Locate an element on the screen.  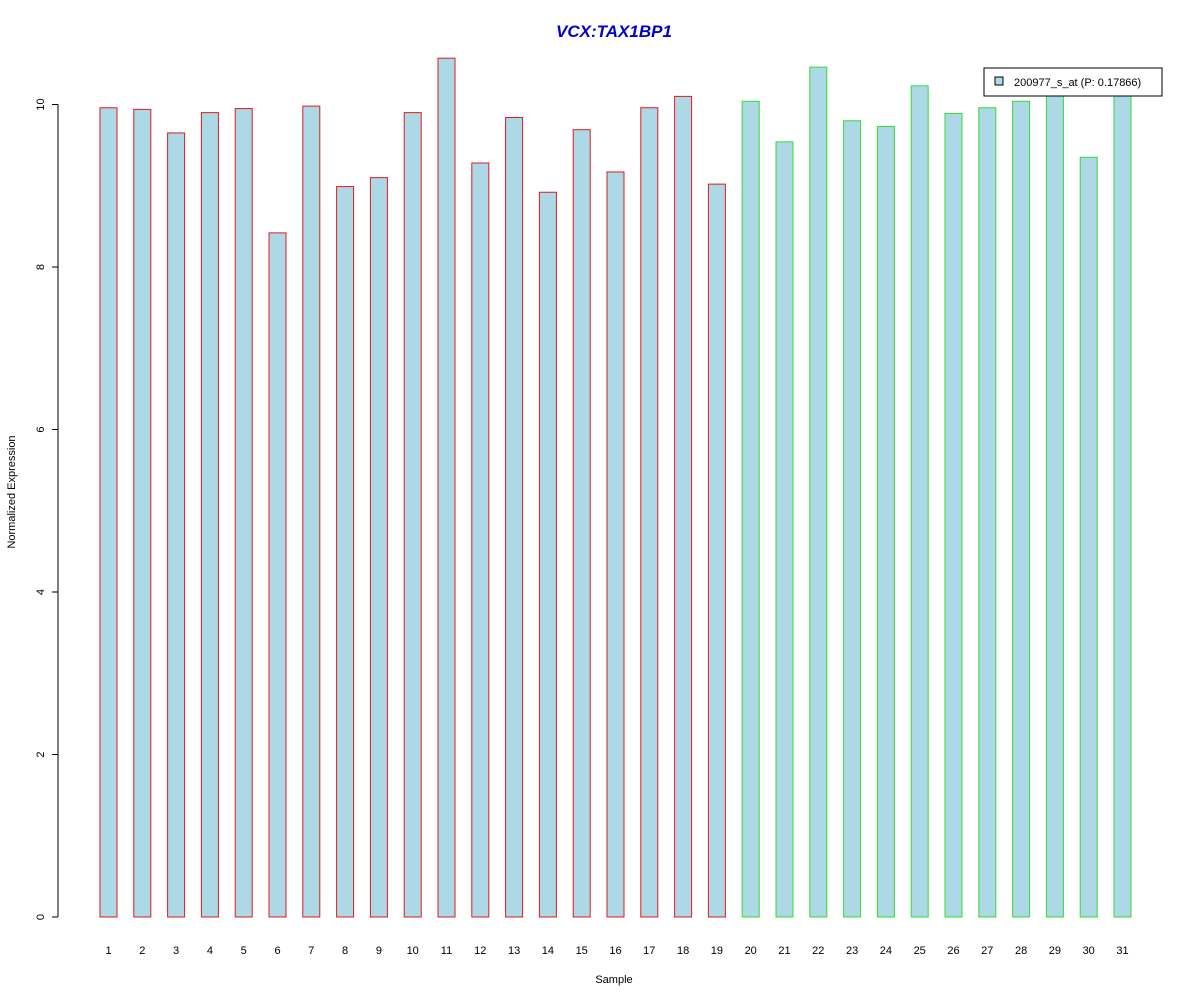
x-tick-label: 18 is located at coordinates (683, 951).